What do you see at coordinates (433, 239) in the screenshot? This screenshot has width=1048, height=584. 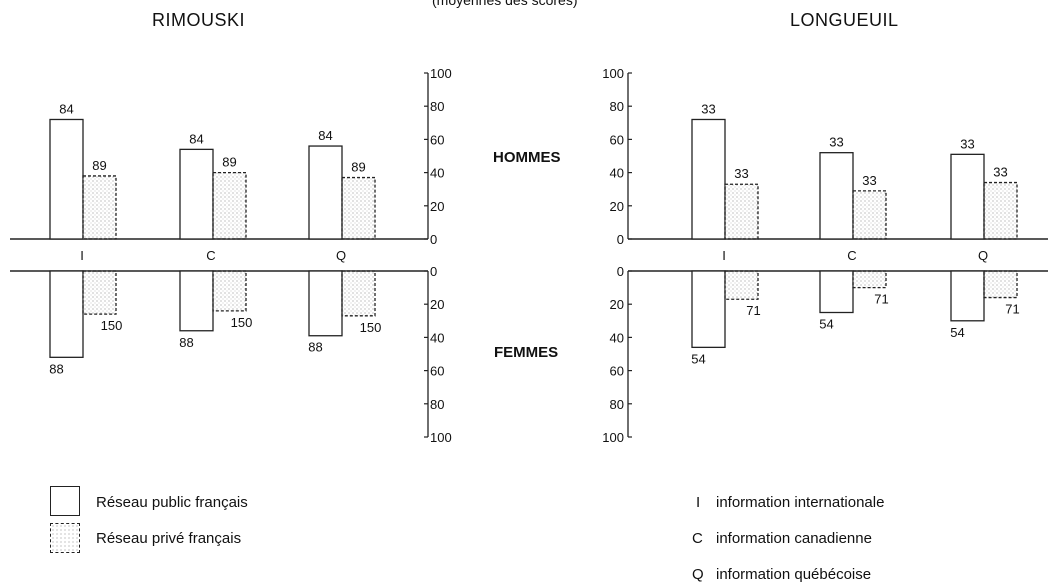 I see `rimouski-men-tick-label: 0` at bounding box center [433, 239].